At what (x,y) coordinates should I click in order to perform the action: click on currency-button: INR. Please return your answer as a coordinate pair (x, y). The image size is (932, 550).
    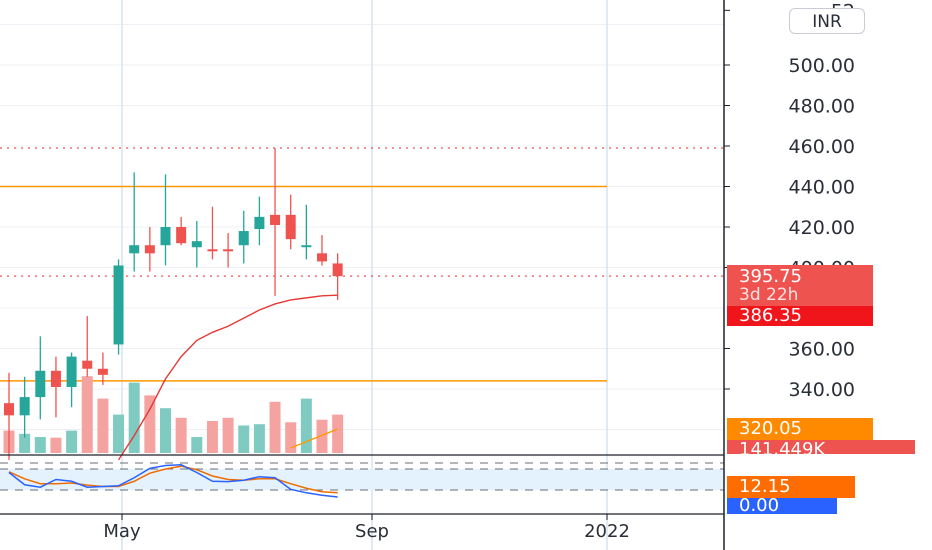
    Looking at the image, I should click on (827, 21).